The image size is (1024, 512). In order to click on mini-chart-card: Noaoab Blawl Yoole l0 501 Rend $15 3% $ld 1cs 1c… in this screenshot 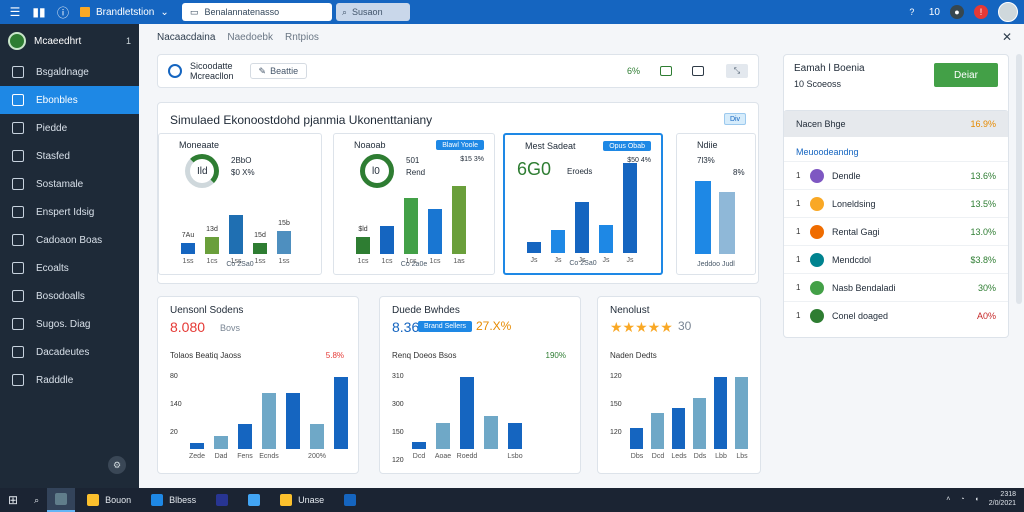, I will do `click(414, 204)`.